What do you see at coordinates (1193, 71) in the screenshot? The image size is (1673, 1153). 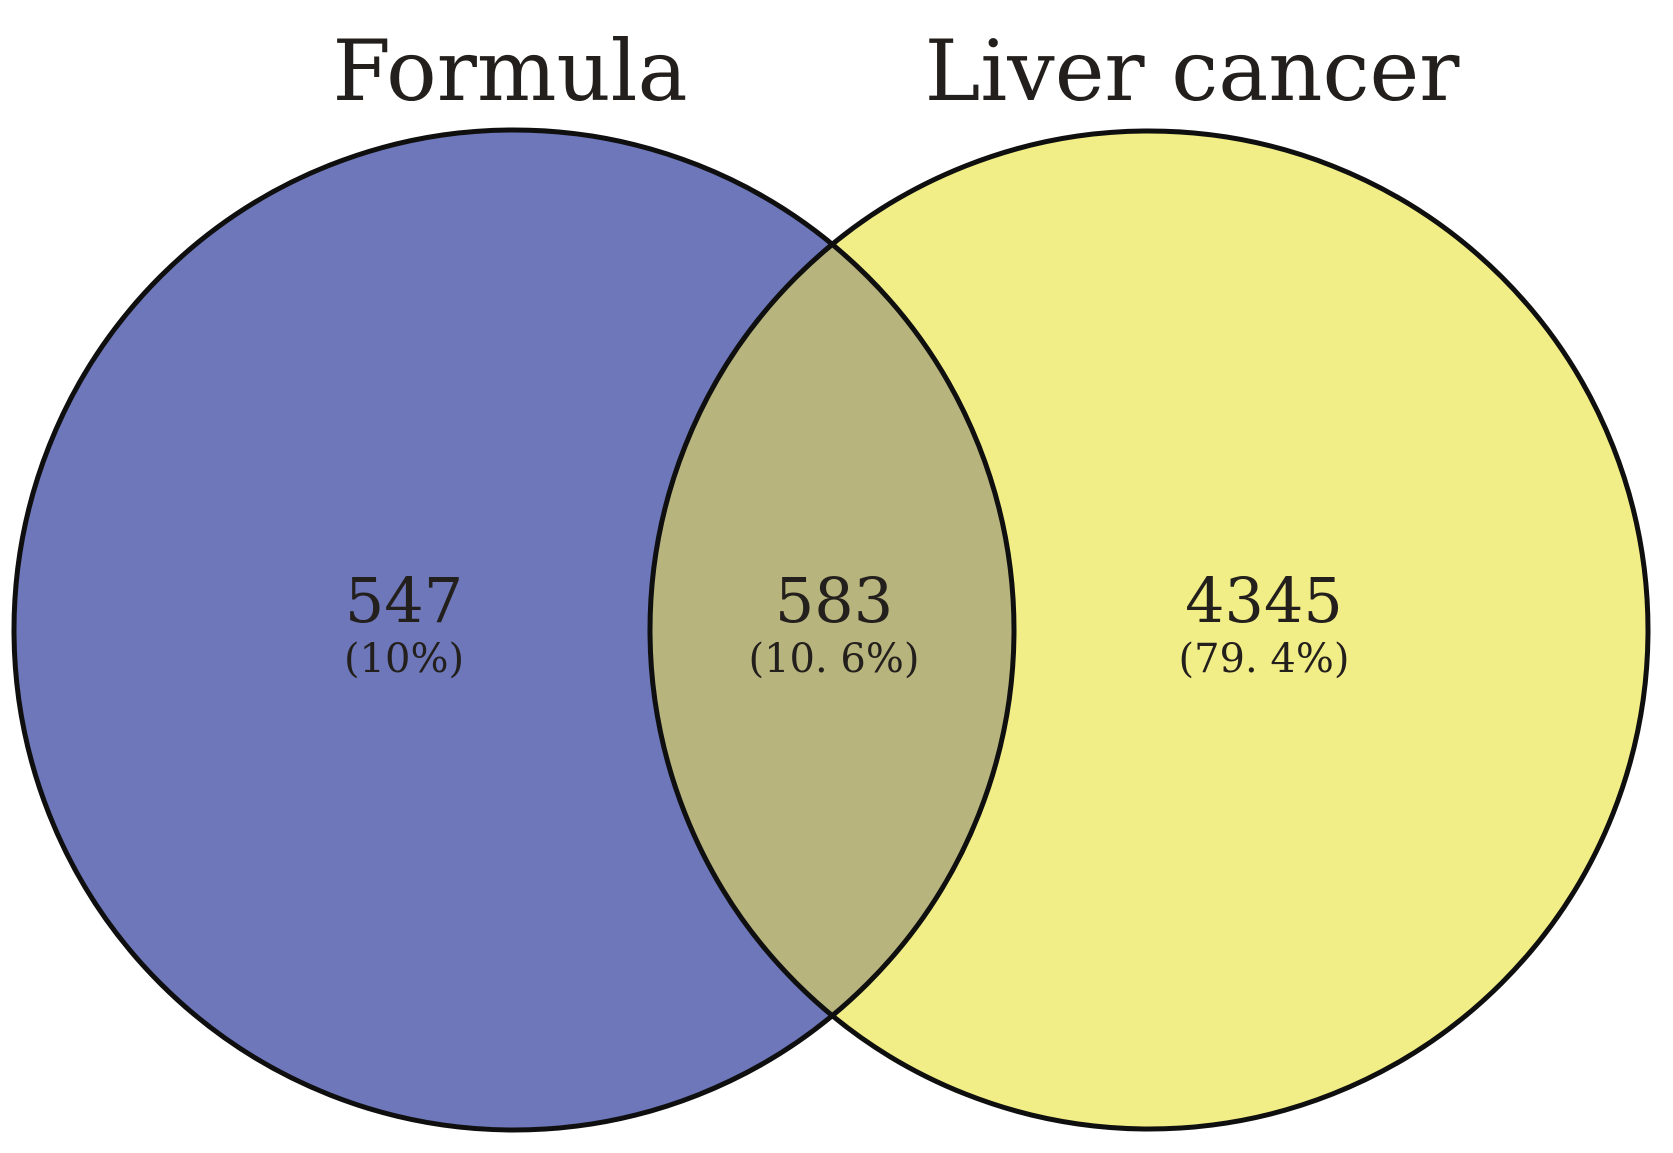 I see `liver-cancer-set-label: Liver cancer` at bounding box center [1193, 71].